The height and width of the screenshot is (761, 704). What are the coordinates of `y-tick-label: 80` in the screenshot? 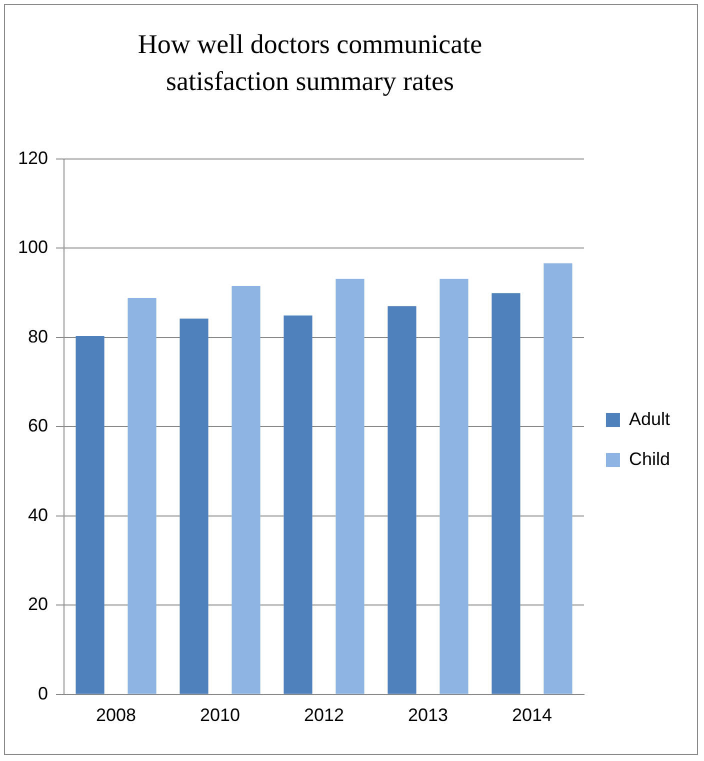 It's located at (38, 336).